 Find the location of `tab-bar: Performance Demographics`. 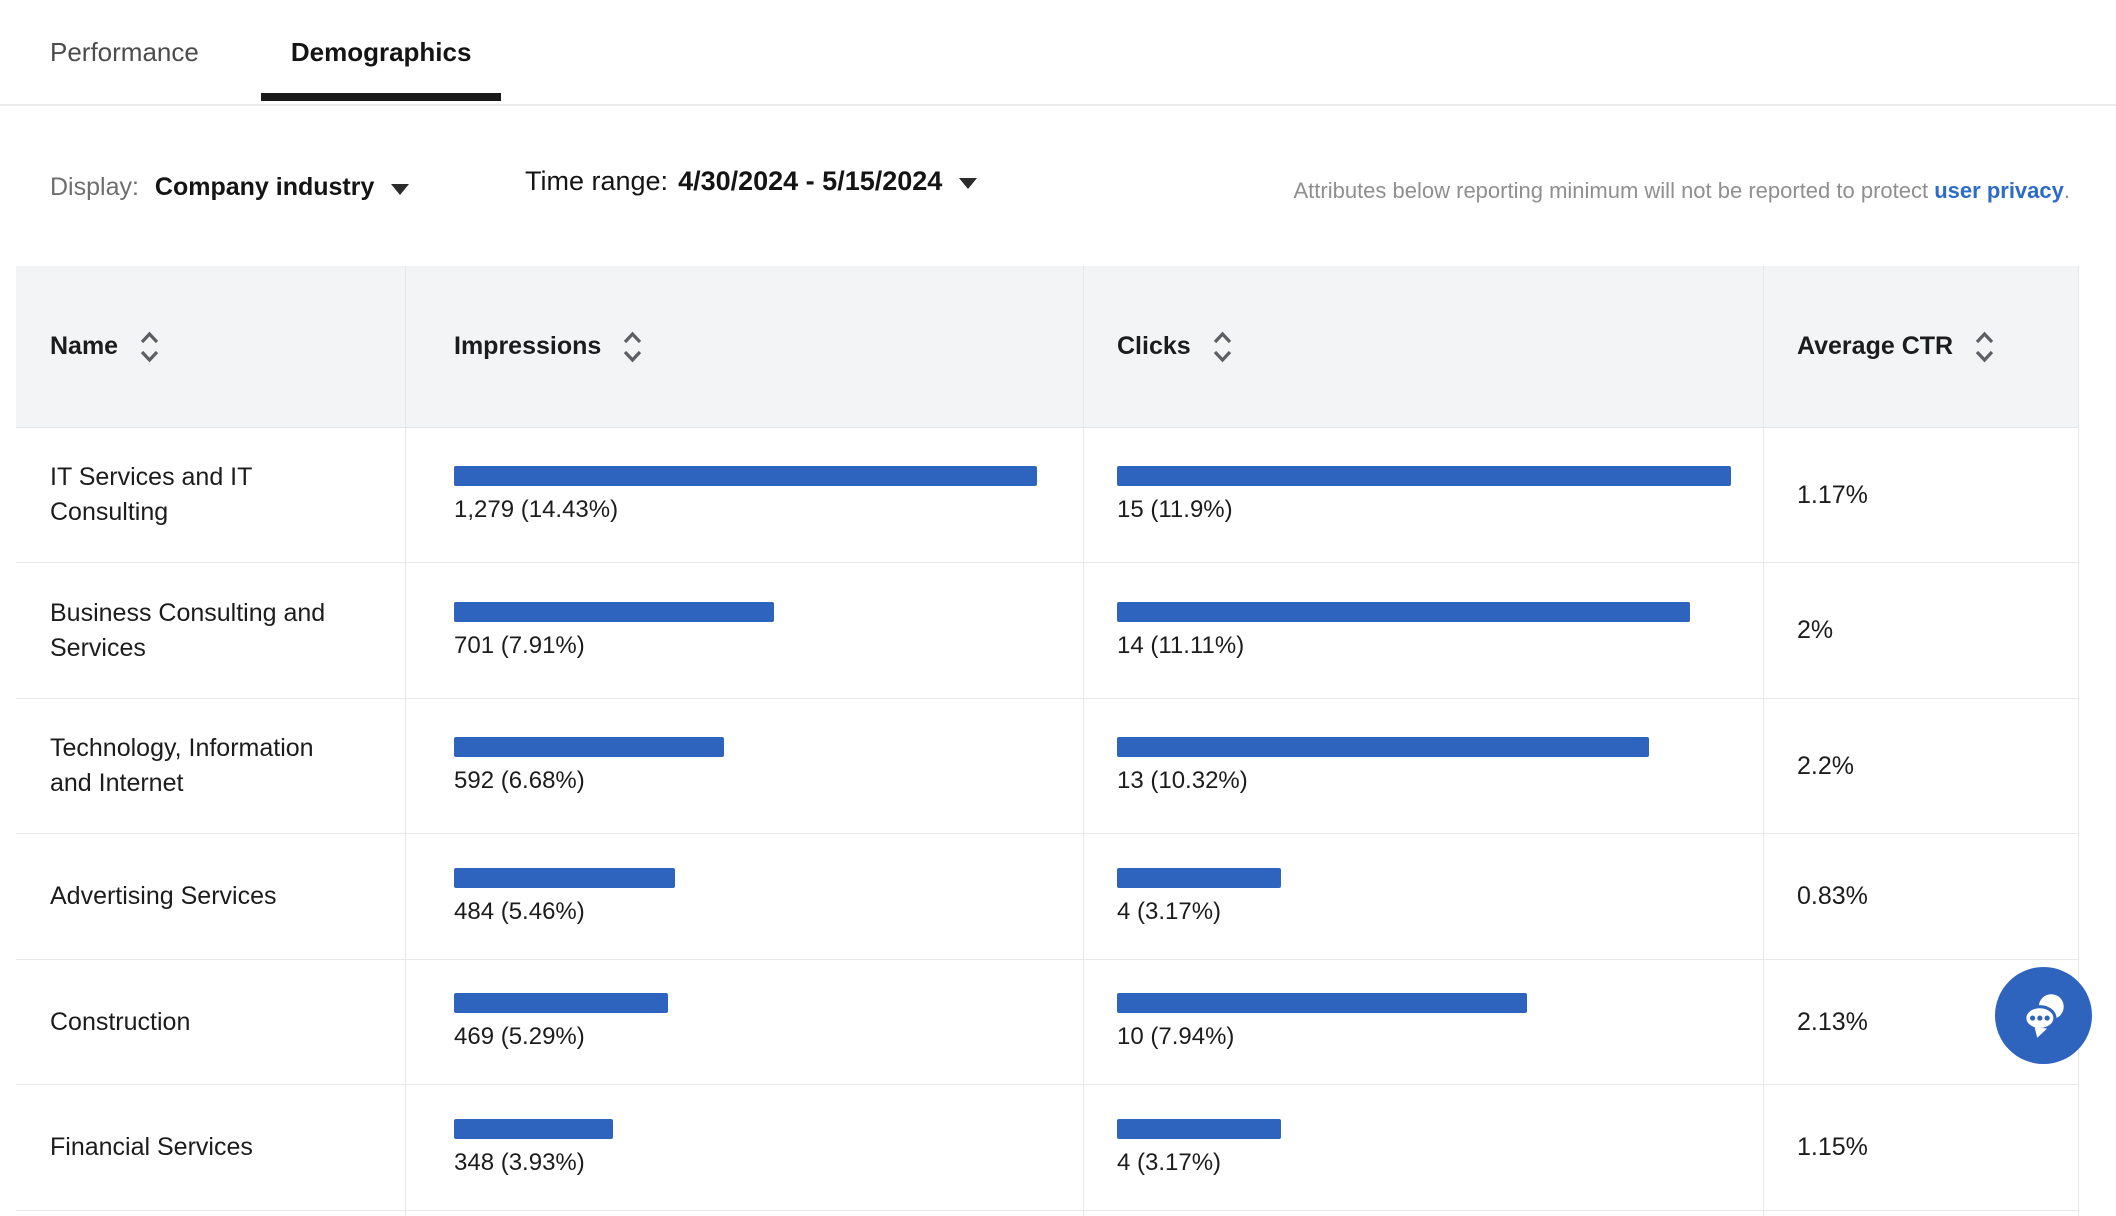

tab-bar: Performance Demographics is located at coordinates (1058, 53).